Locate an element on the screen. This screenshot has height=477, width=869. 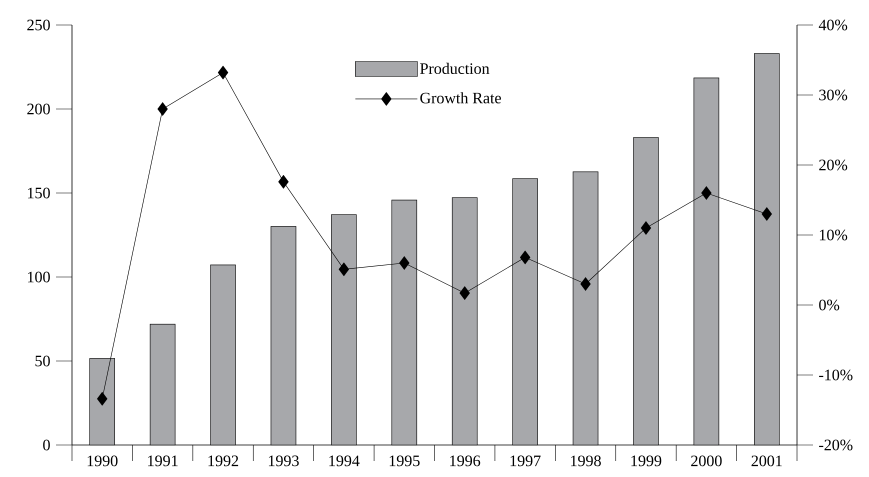
x-tick-label: 1992 is located at coordinates (223, 461).